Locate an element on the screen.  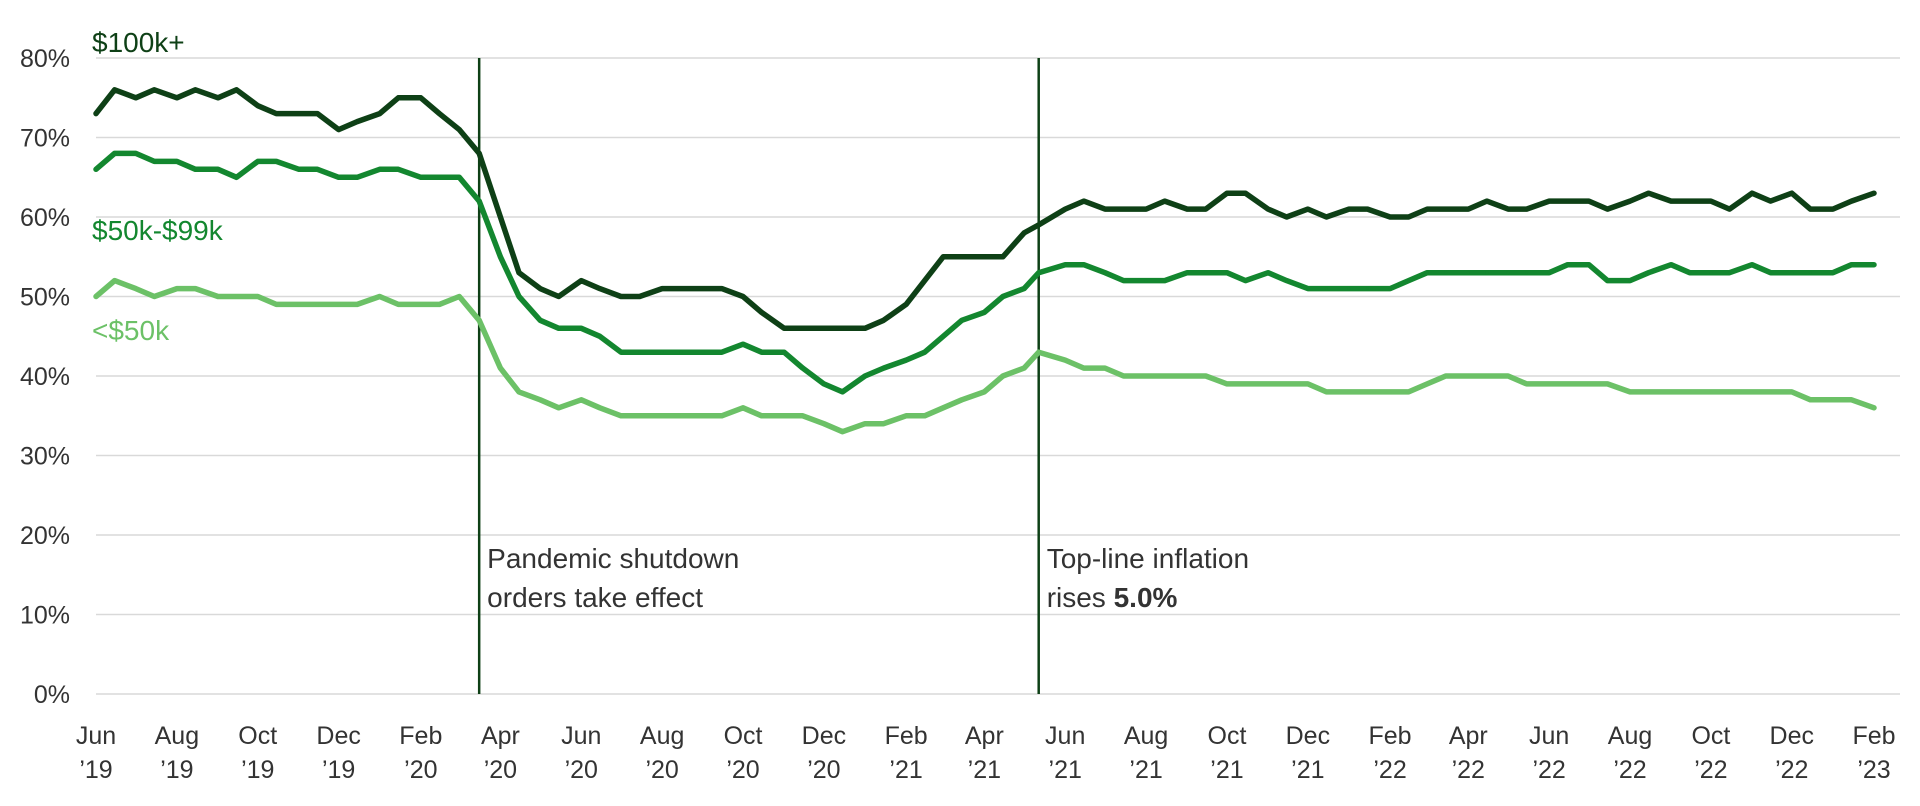
x-tick-month: Aug is located at coordinates (662, 736).